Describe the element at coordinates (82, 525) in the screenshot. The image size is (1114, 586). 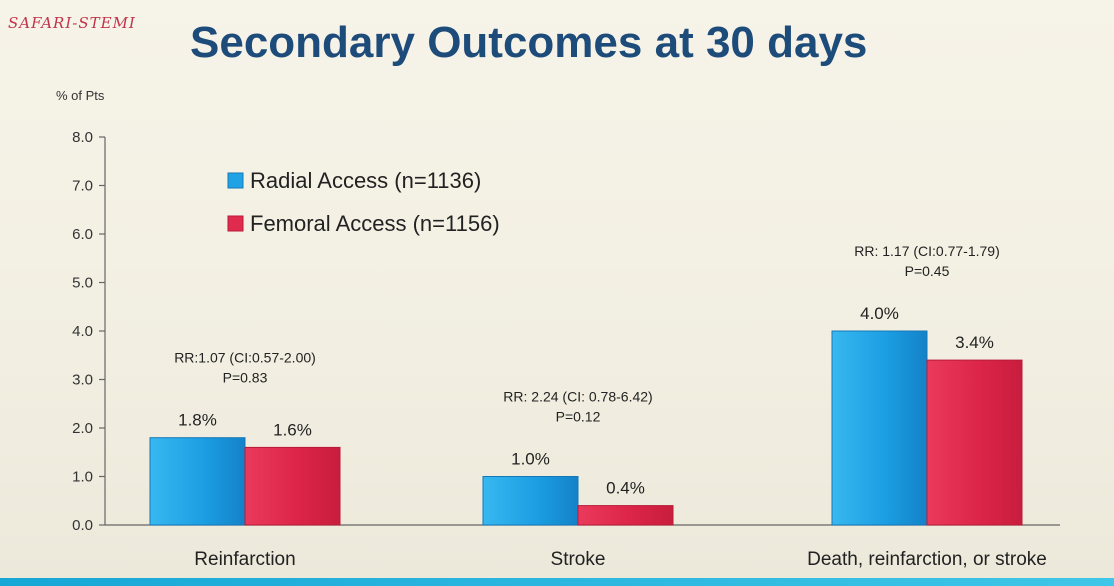
I see `y-tick-label: 0.0` at that location.